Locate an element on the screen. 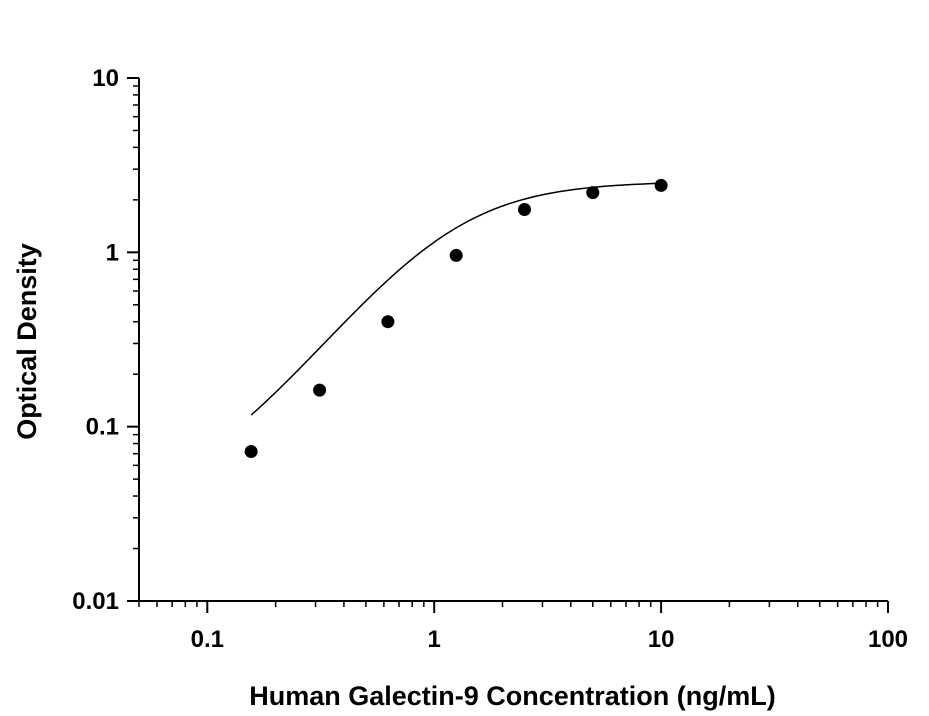 This screenshot has height=716, width=929. y-axis-tick-labels: 0.01 0.1 1 10 is located at coordinates (95, 340).